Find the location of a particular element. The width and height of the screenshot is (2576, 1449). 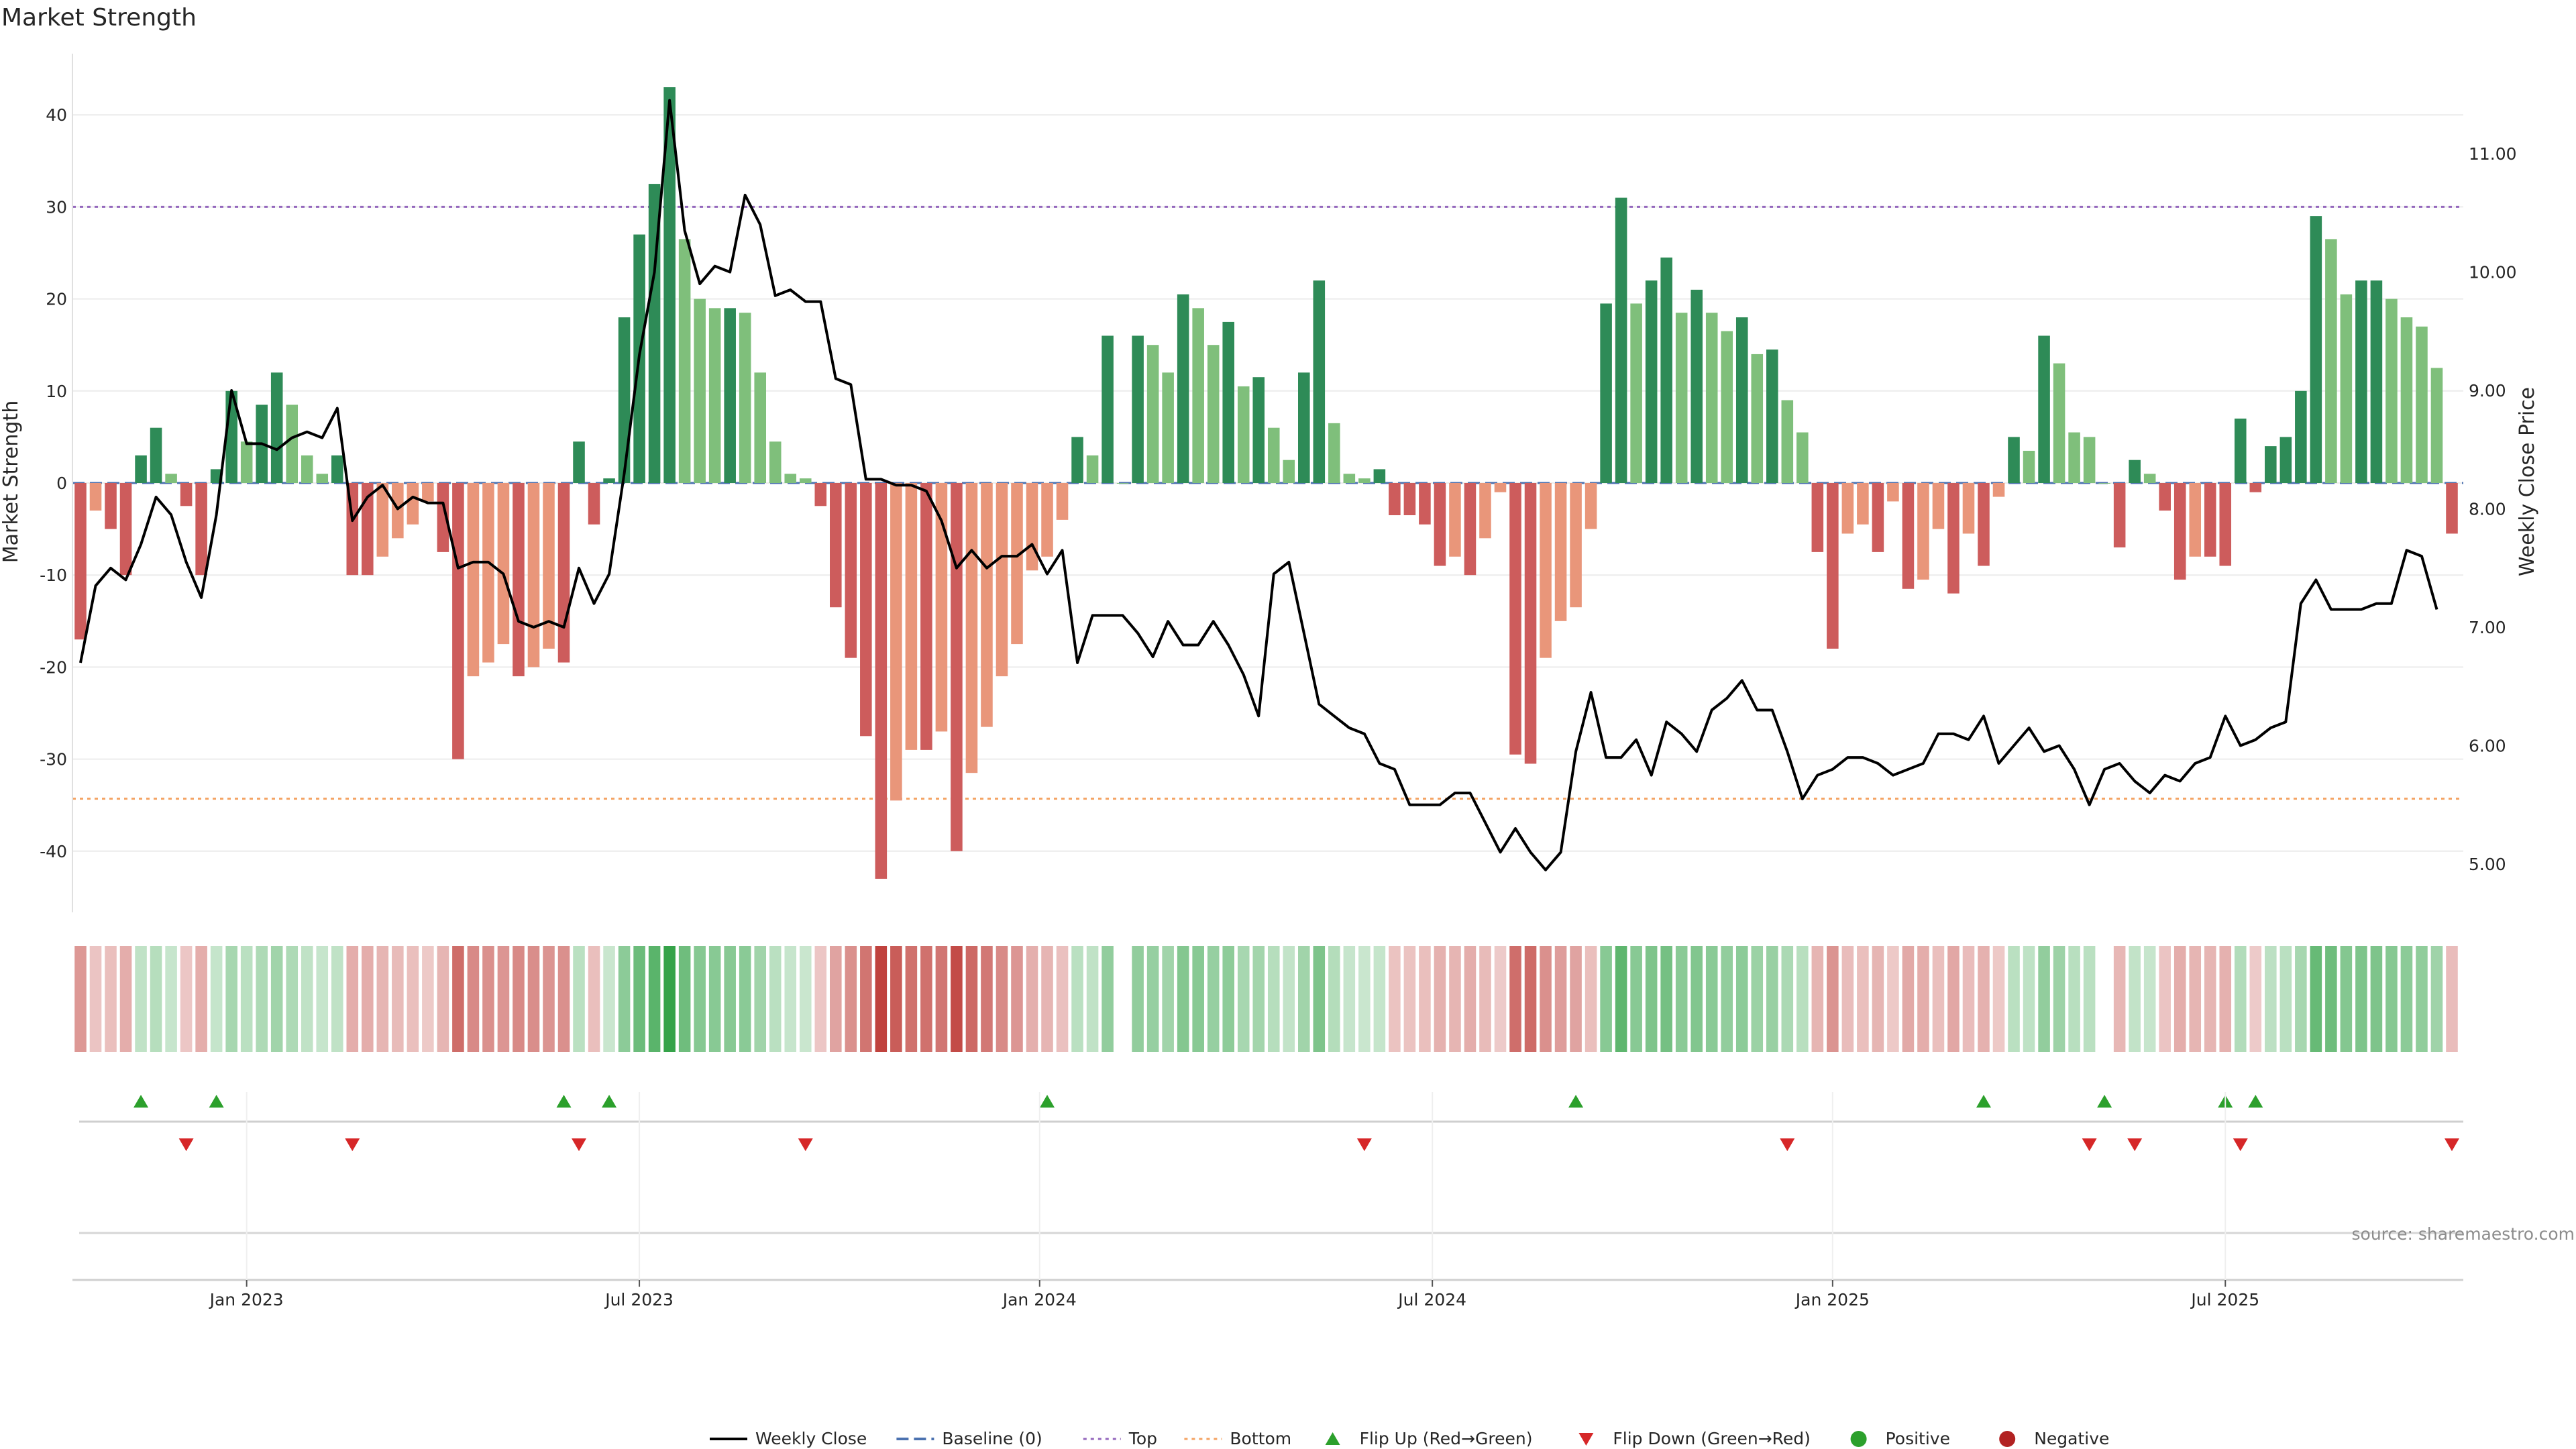

legend-label: Negative is located at coordinates (2071, 1438).